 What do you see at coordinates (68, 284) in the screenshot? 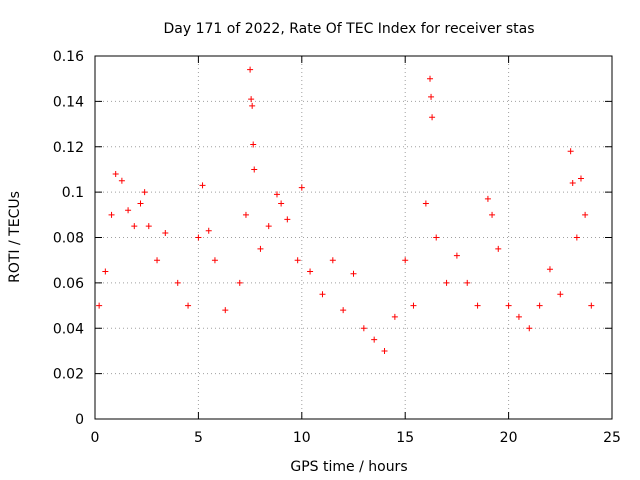
I see `y-tick-label: 0.06` at bounding box center [68, 284].